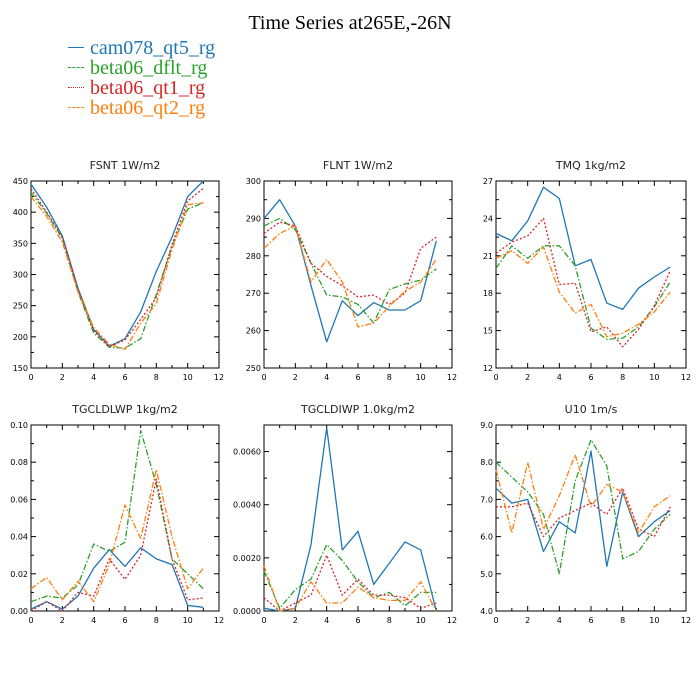 The width and height of the screenshot is (700, 700). I want to click on y-tick-label: 15, so click(488, 331).